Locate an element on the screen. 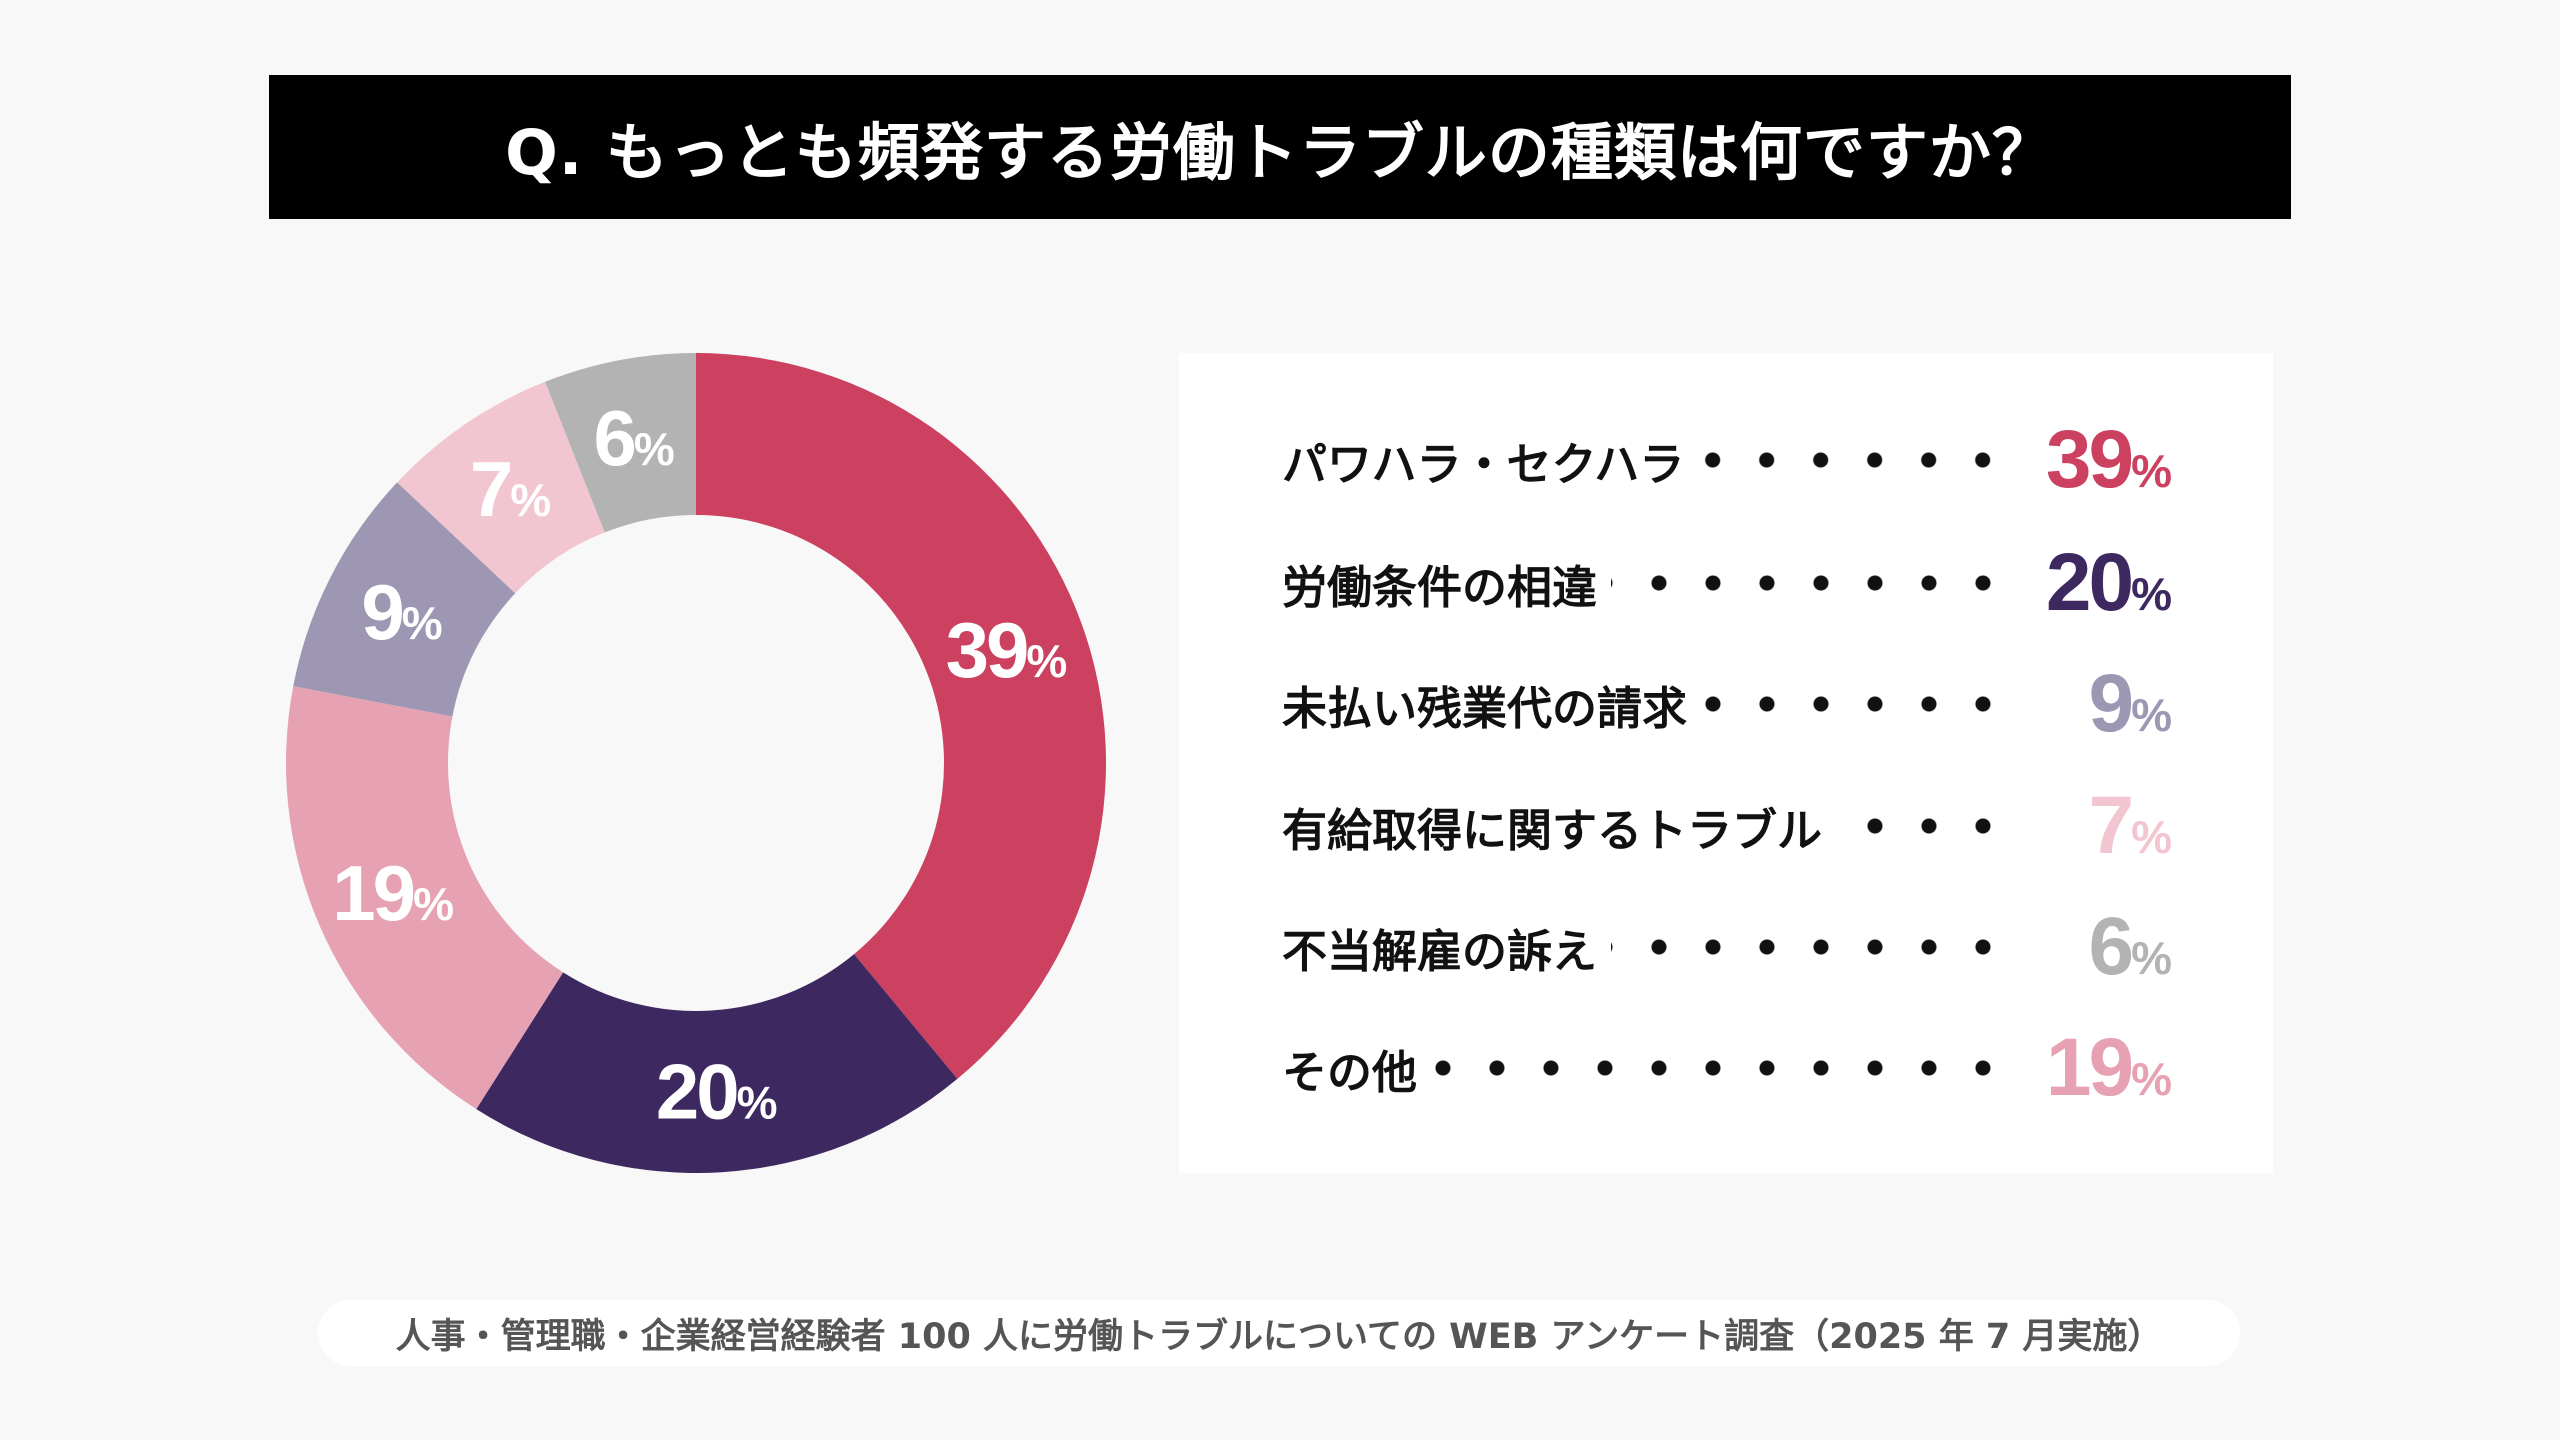 The image size is (2560, 1440). legend-row: 未払い残業代の請求 9% is located at coordinates (1727, 704).